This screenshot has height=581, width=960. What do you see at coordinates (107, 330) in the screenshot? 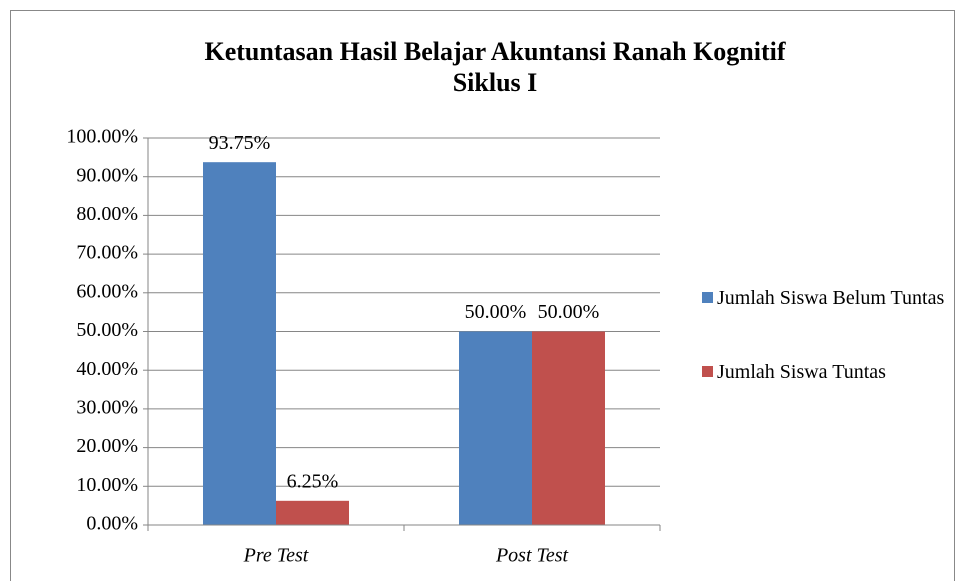
I see `y-tick-label: 50.00%` at bounding box center [107, 330].